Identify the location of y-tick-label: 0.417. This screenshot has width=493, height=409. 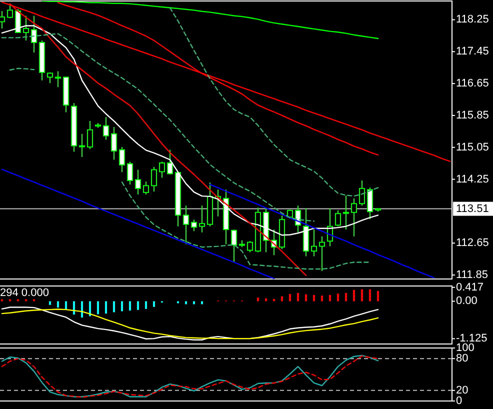
(470, 287).